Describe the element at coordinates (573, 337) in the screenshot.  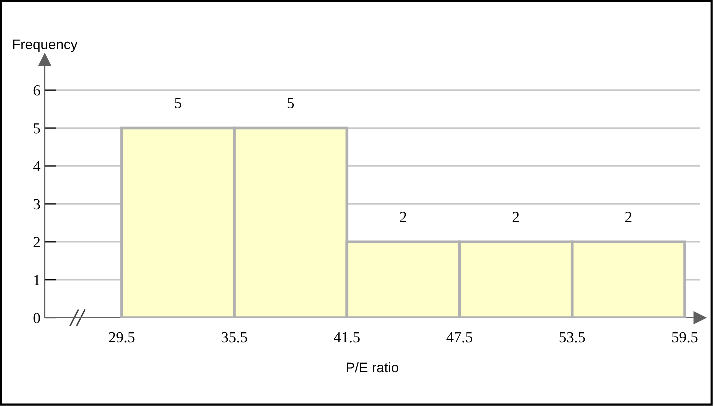
I see `x-tick-label: 53.5` at that location.